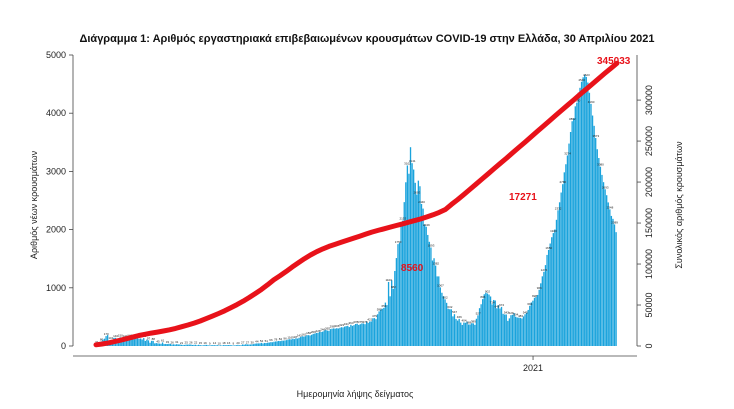  What do you see at coordinates (294, 337) in the screenshot?
I see `bar-label-126: 118` at bounding box center [294, 337].